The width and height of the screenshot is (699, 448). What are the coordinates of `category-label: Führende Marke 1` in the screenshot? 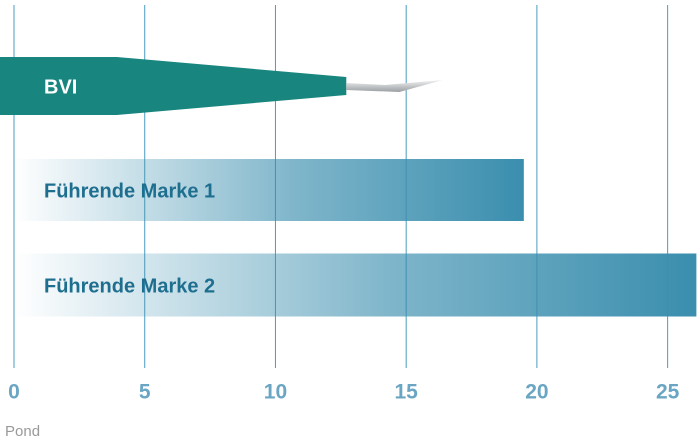 It's located at (129, 191).